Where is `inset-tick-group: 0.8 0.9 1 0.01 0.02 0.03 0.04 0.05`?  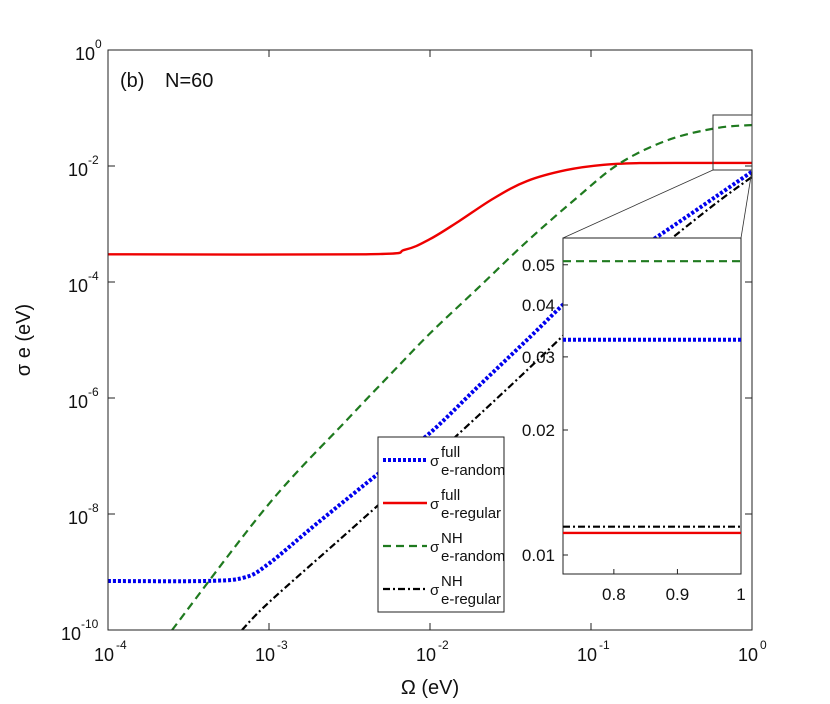 inset-tick-group: 0.8 0.9 1 0.01 0.02 0.03 0.04 0.05 is located at coordinates (634, 430).